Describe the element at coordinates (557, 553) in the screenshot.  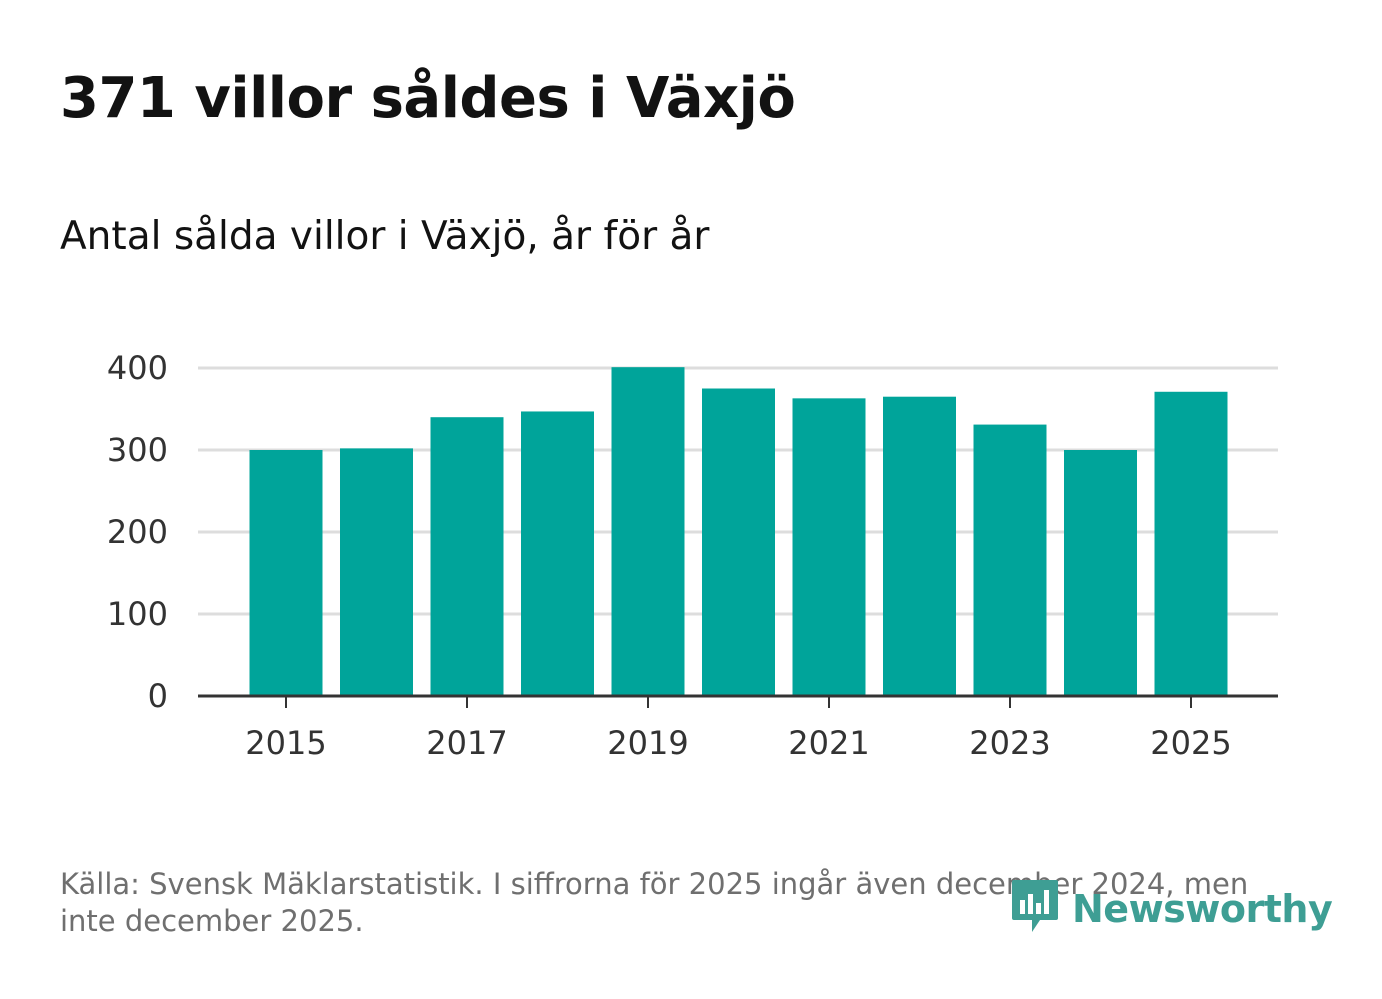
I see `bar-2018` at that location.